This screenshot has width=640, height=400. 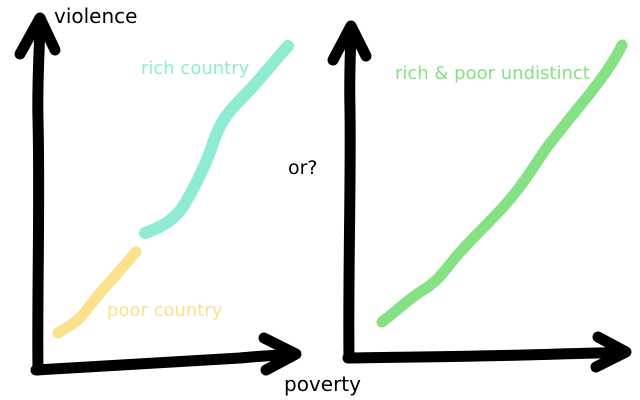 I want to click on or-label: or?, so click(x=303, y=168).